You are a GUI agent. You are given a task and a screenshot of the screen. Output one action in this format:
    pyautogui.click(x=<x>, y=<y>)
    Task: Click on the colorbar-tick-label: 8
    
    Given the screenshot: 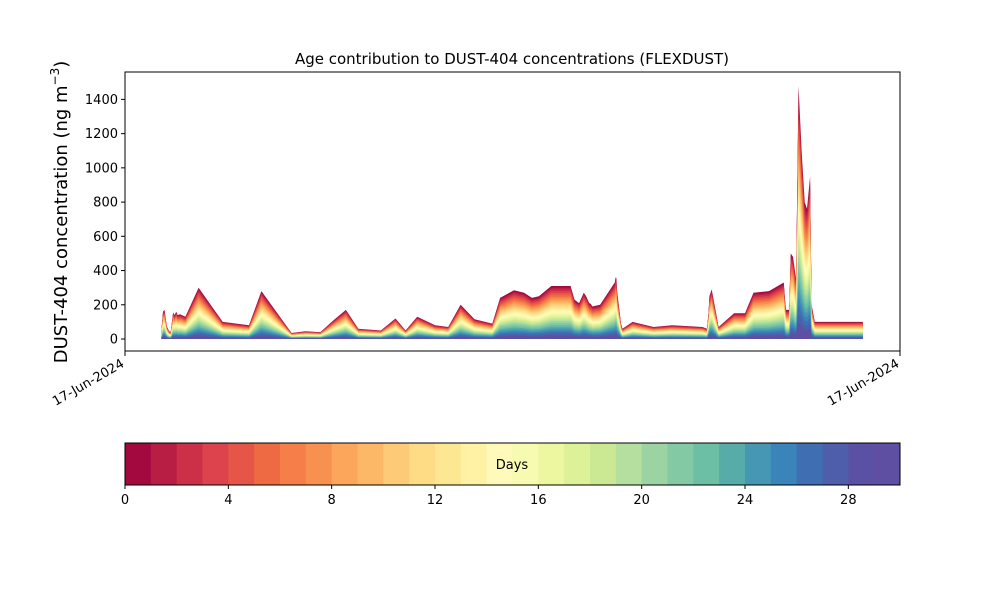 What is the action you would take?
    pyautogui.click(x=332, y=500)
    